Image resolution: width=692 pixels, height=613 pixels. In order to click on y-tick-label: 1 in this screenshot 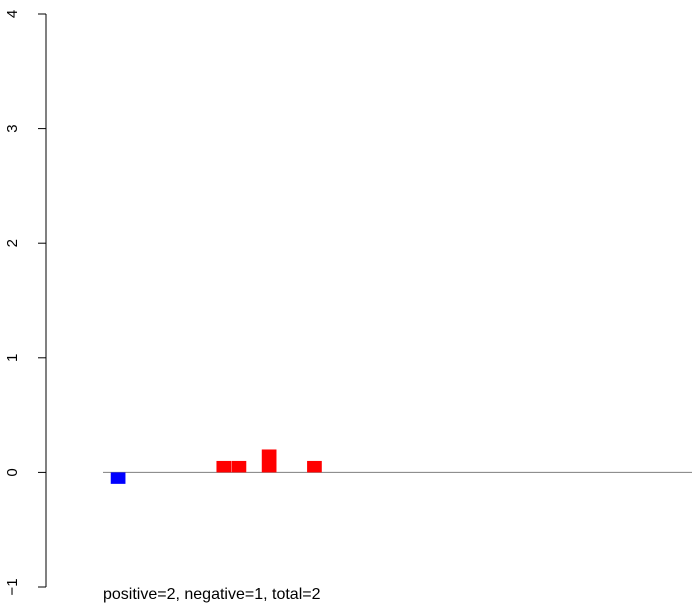, I will do `click(12, 358)`.